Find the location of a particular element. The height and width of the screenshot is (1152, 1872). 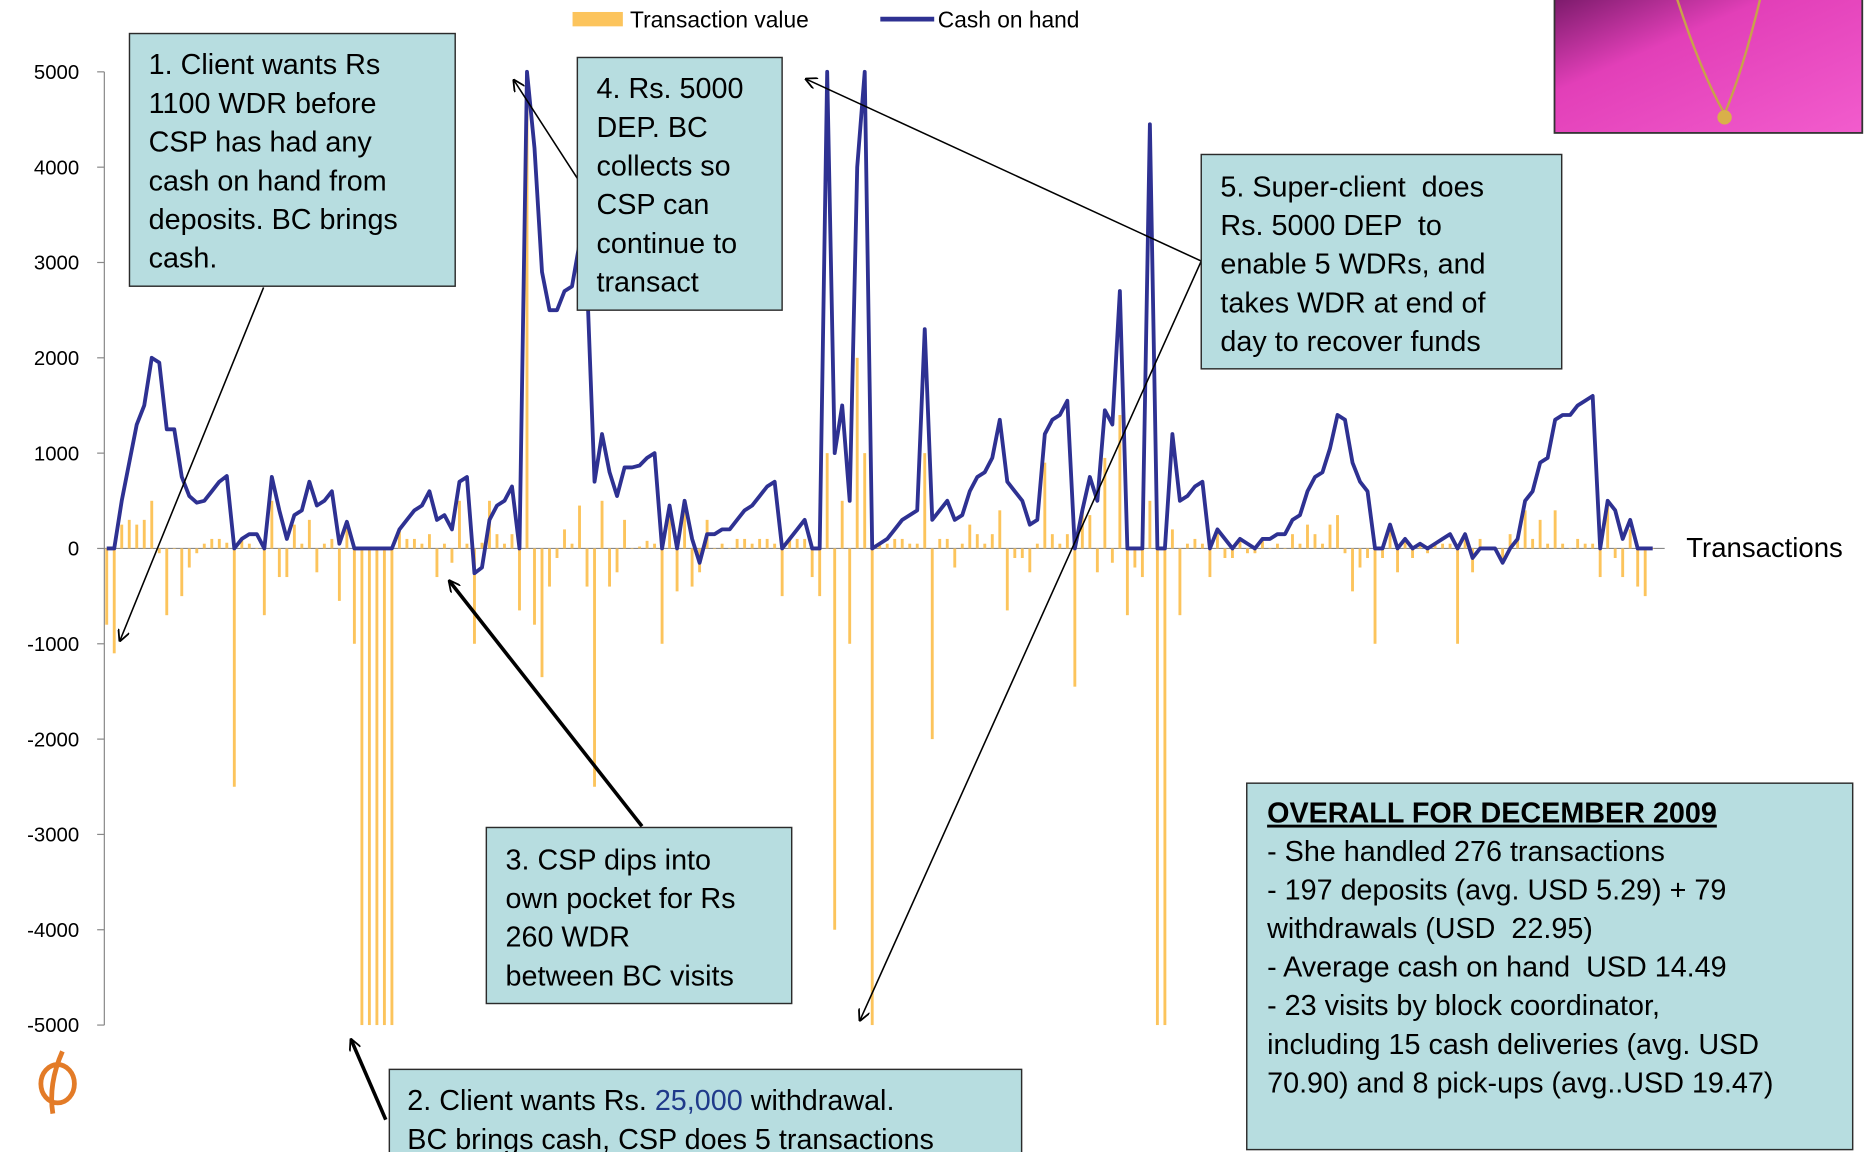

callout-text: between BC visits is located at coordinates (619, 976).